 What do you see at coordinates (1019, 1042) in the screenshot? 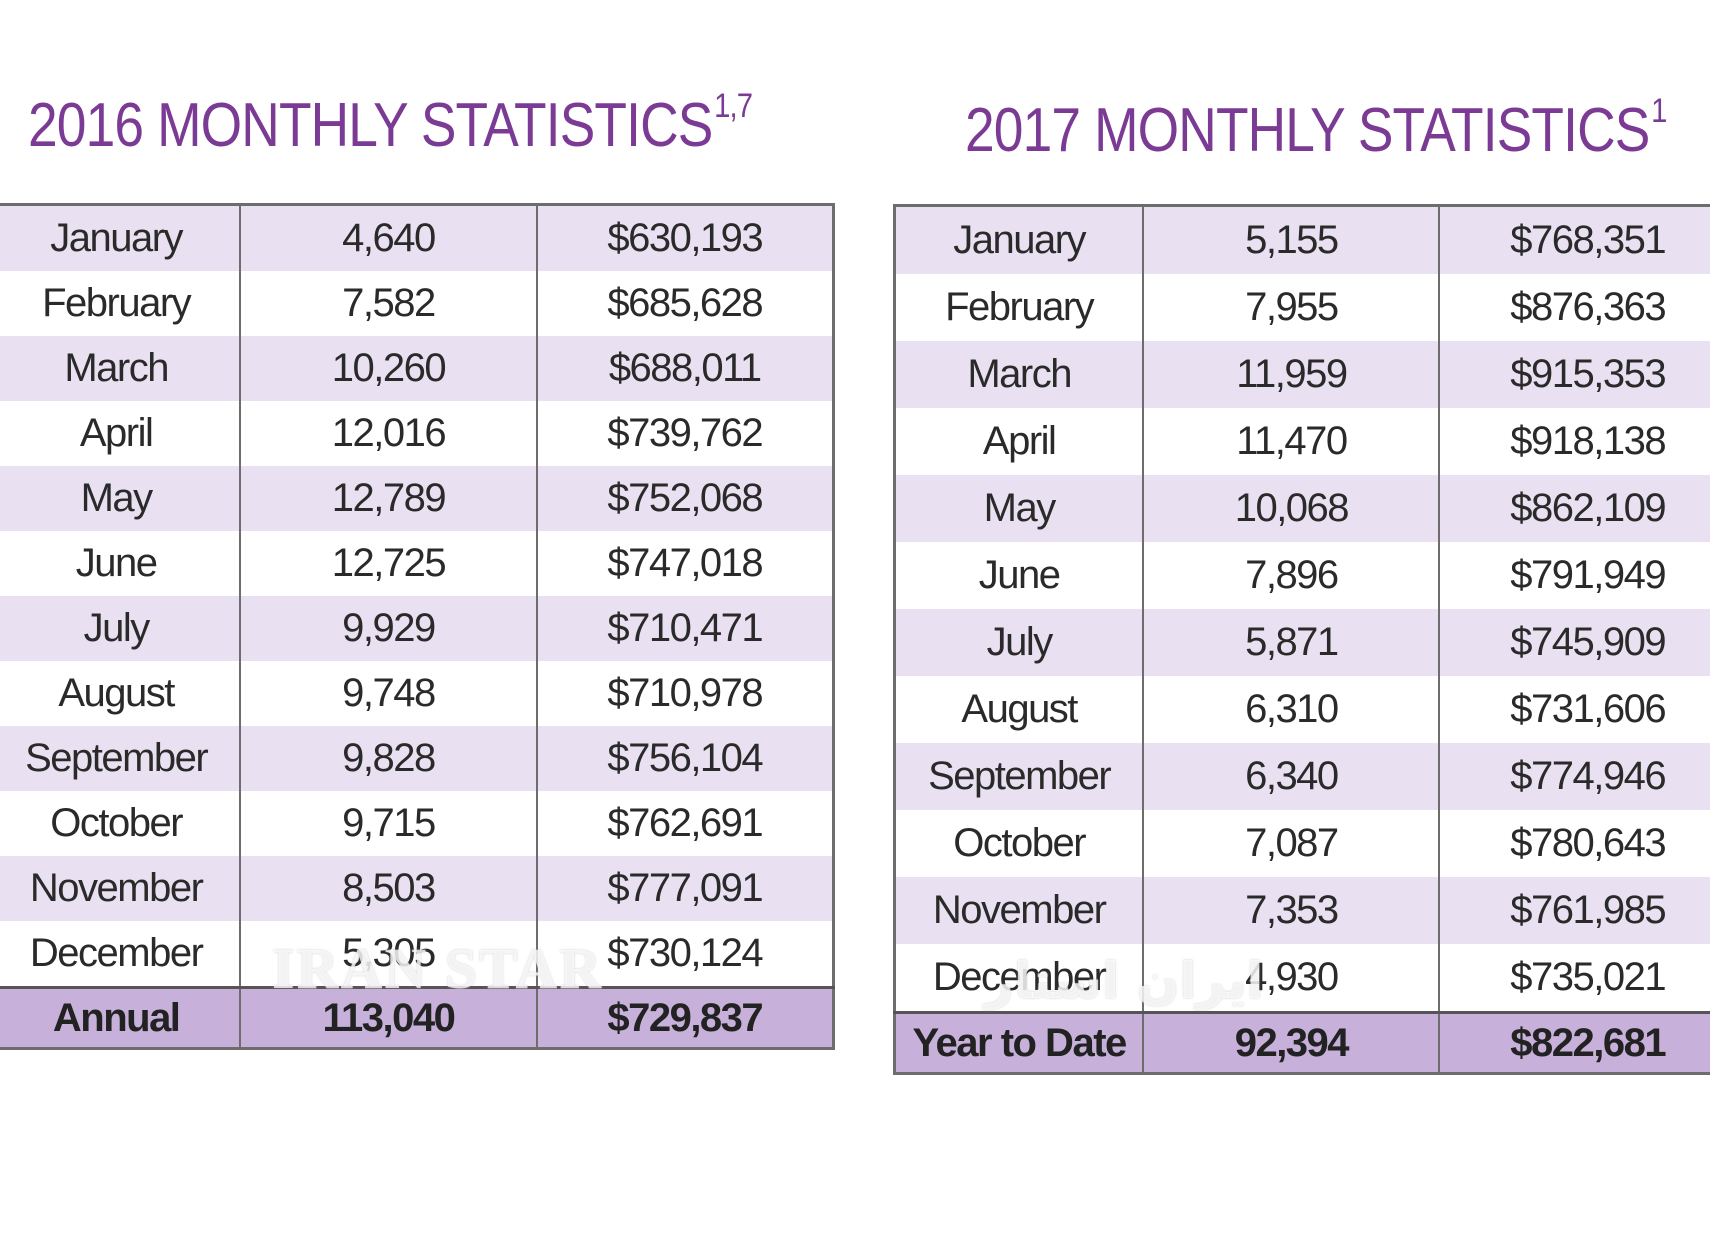
I see `total-label: Year to Date` at bounding box center [1019, 1042].